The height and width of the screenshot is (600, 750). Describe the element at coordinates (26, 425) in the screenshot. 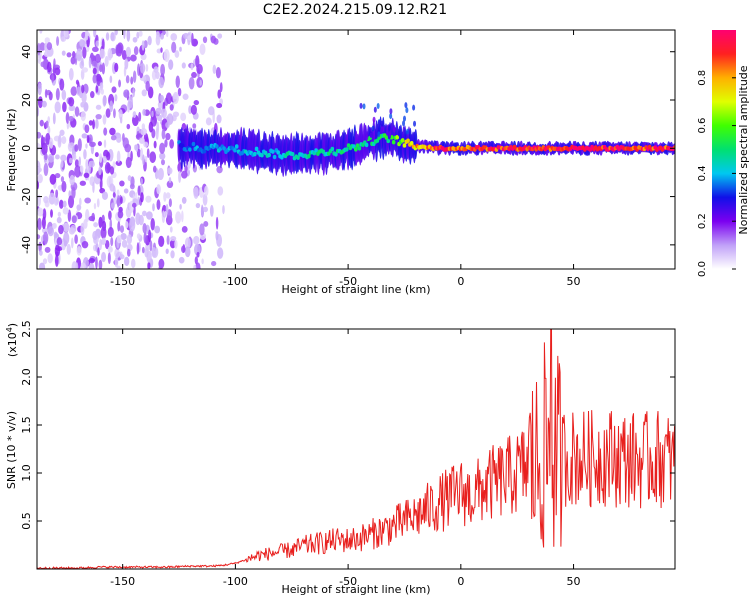

I see `snr-y-tick-label: 1.5` at that location.